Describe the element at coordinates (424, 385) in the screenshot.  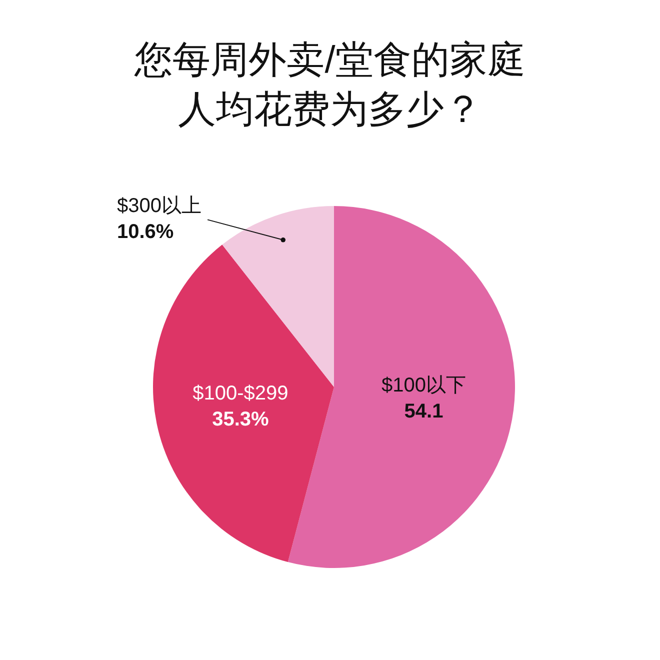
I see `slice-label: $100以下` at that location.